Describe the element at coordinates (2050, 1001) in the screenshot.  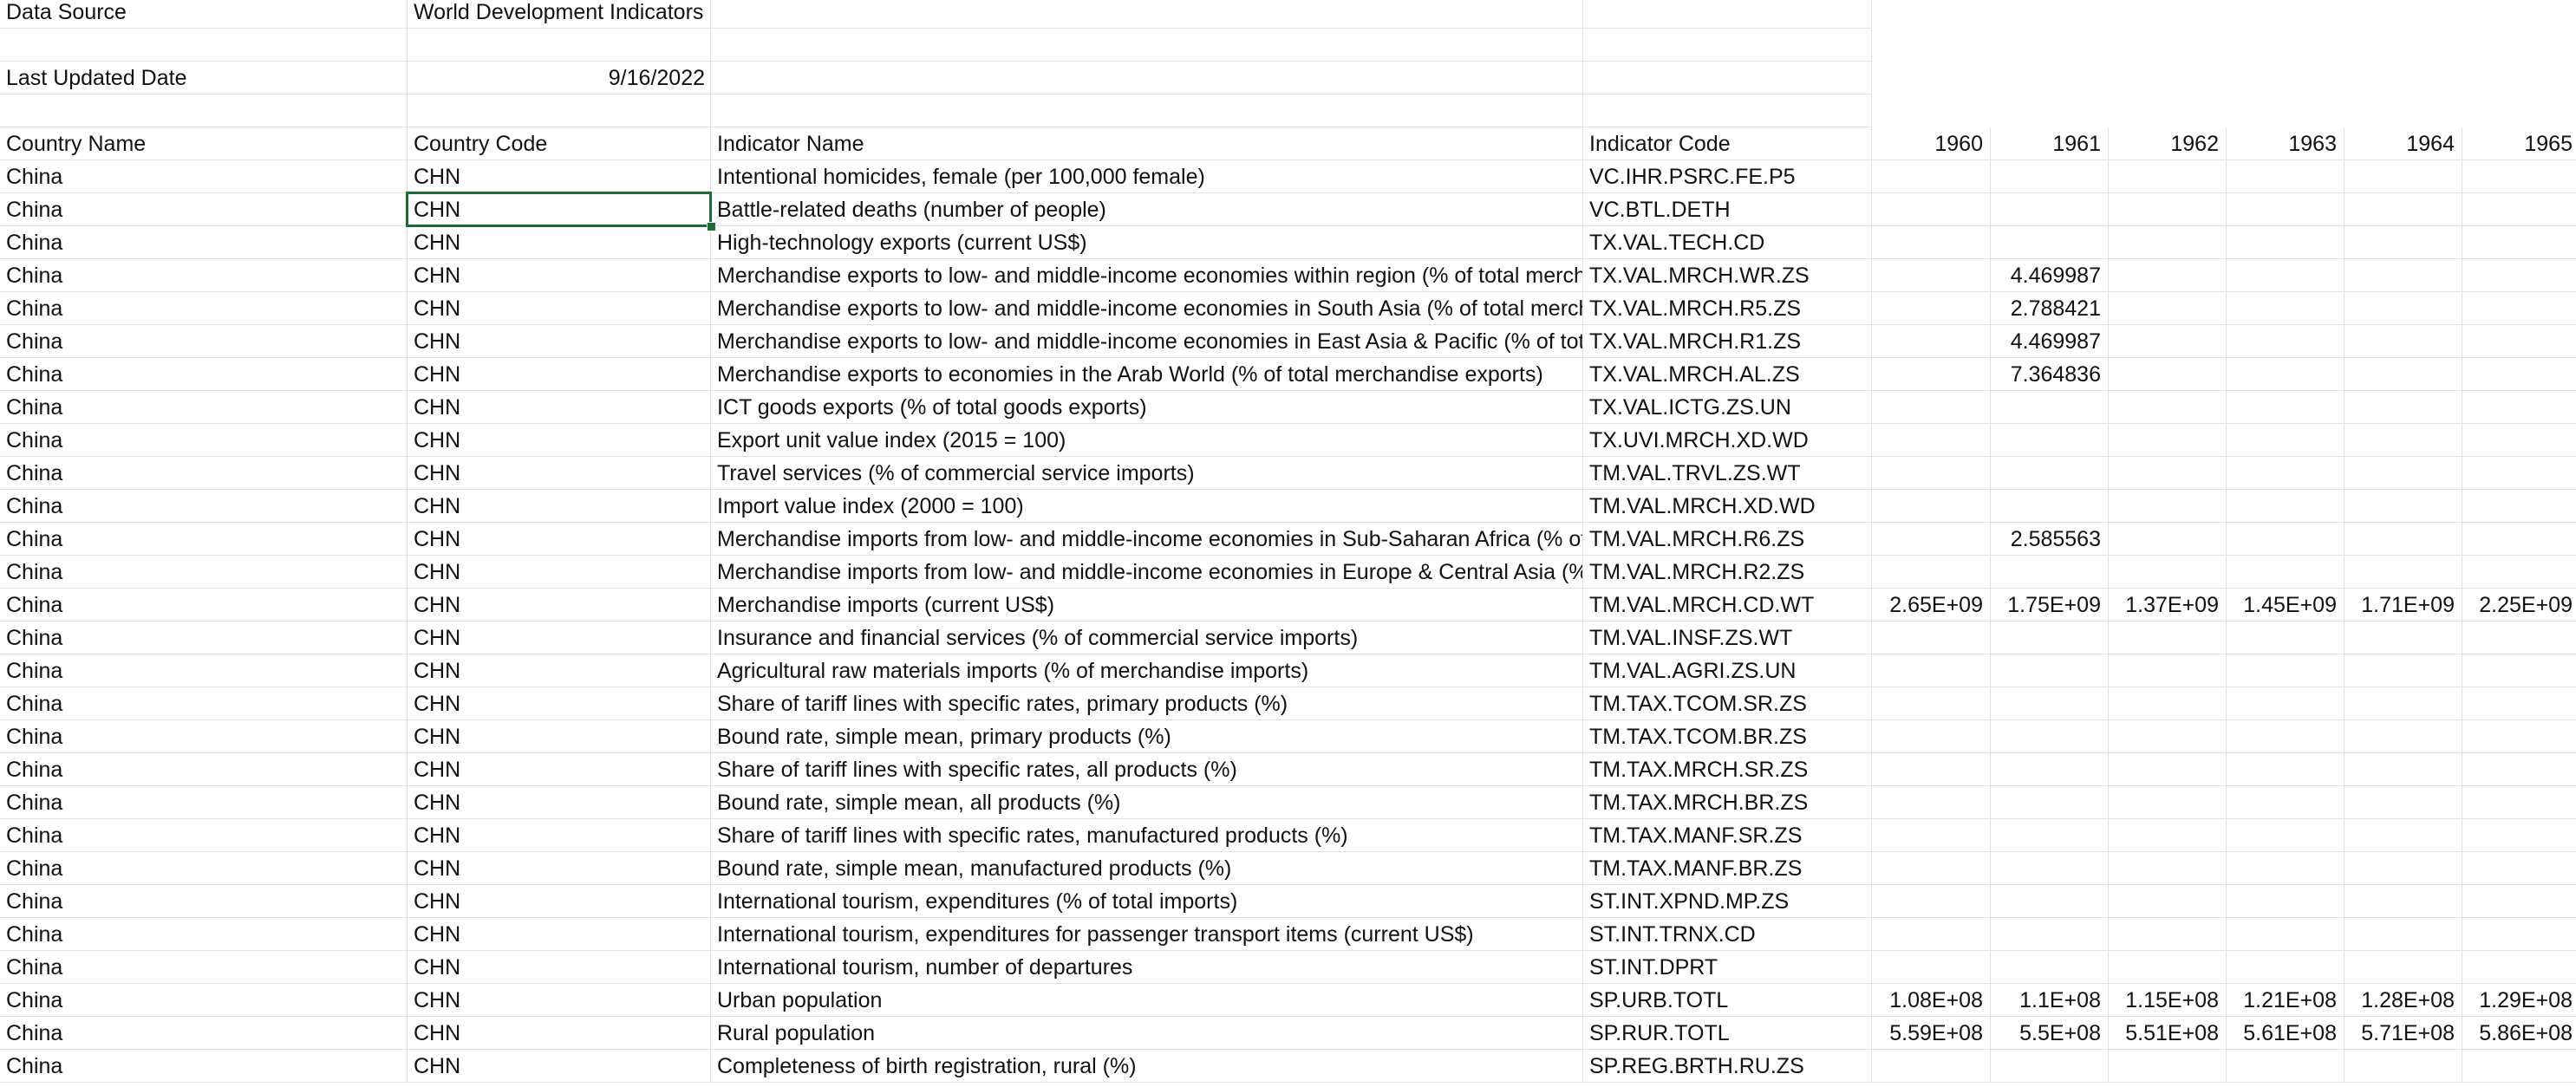
I see `year-1961-cell: 1.1E+08` at that location.